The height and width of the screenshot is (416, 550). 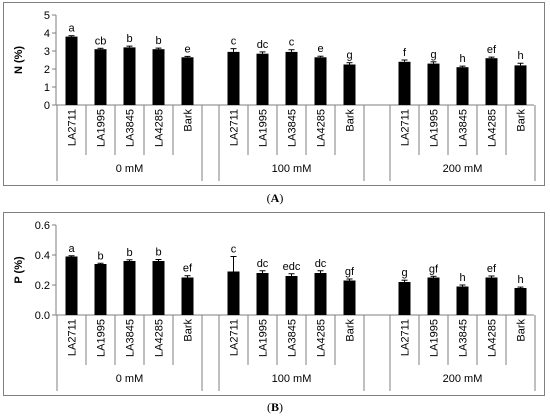 I want to click on group-label: 100 mM, so click(x=292, y=169).